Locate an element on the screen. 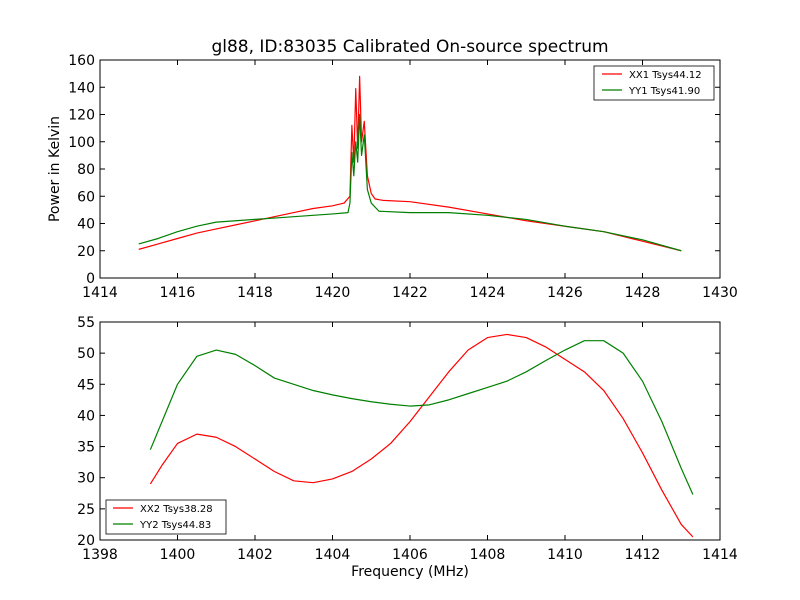 This screenshot has width=800, height=600. bottom-legend-box is located at coordinates (166, 517).